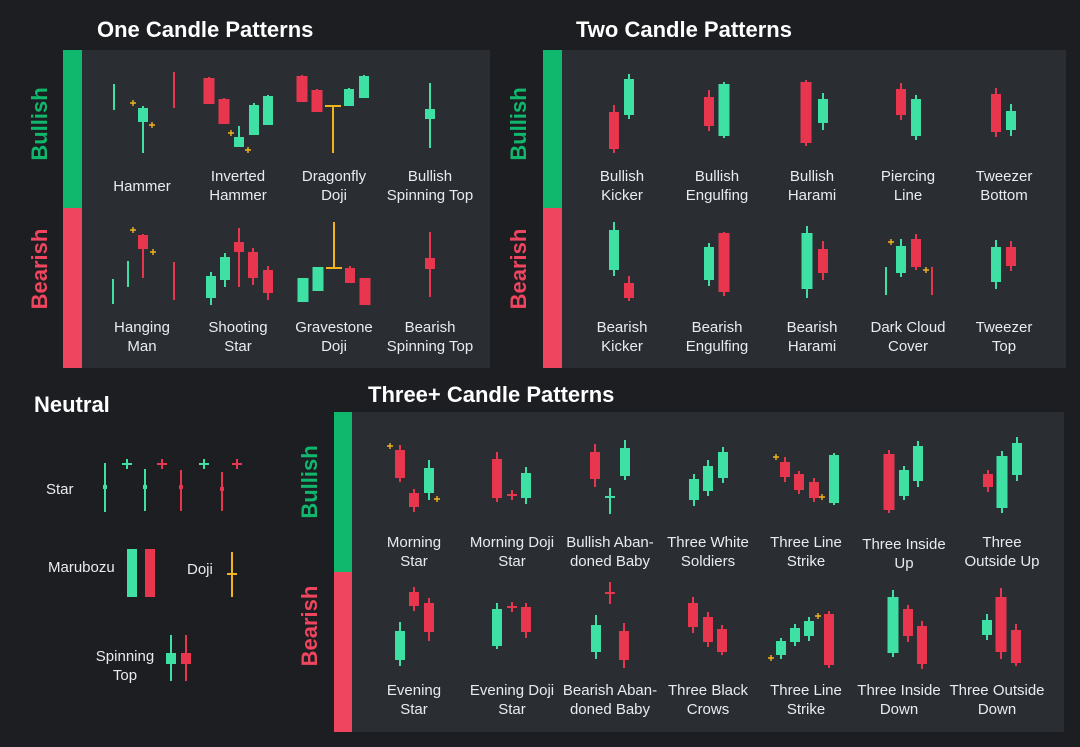 This screenshot has height=747, width=1080. What do you see at coordinates (142, 337) in the screenshot?
I see `pattern-label: Hanging Man` at bounding box center [142, 337].